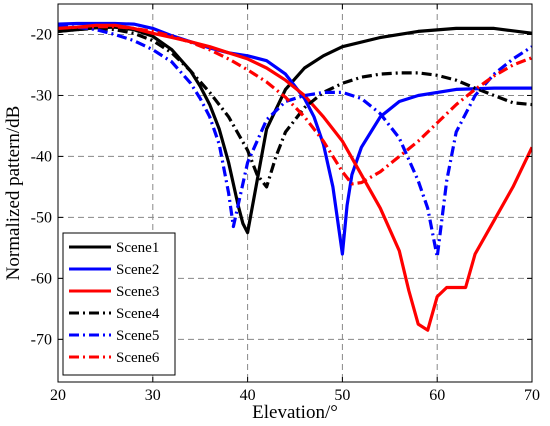 The height and width of the screenshot is (426, 550). What do you see at coordinates (137, 248) in the screenshot?
I see `legend-label: Scene1` at bounding box center [137, 248].